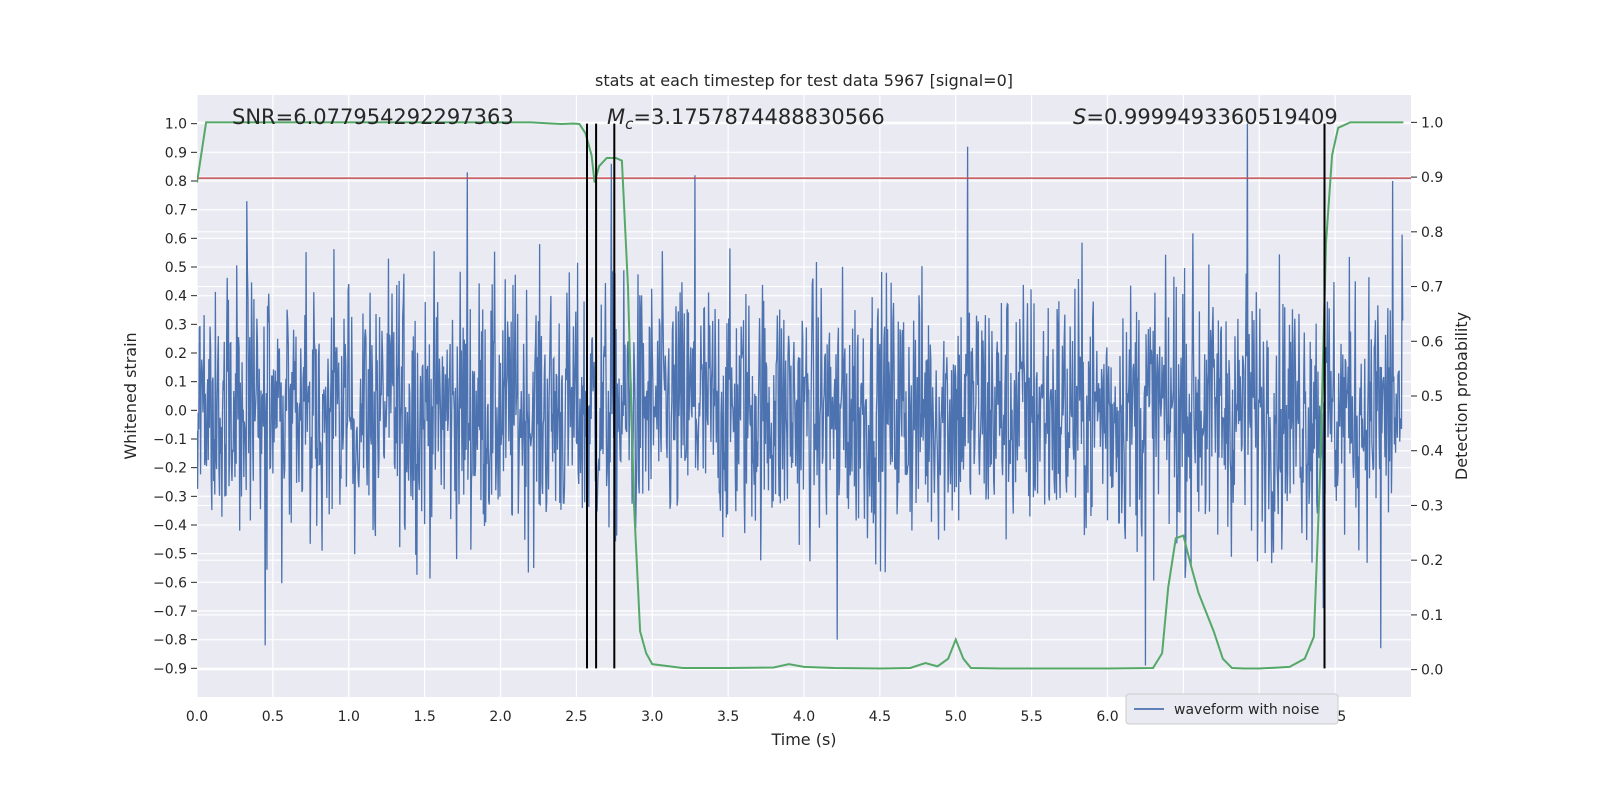 Image resolution: width=1600 pixels, height=800 pixels. I want to click on y-tick-label: −0.9, so click(170, 669).